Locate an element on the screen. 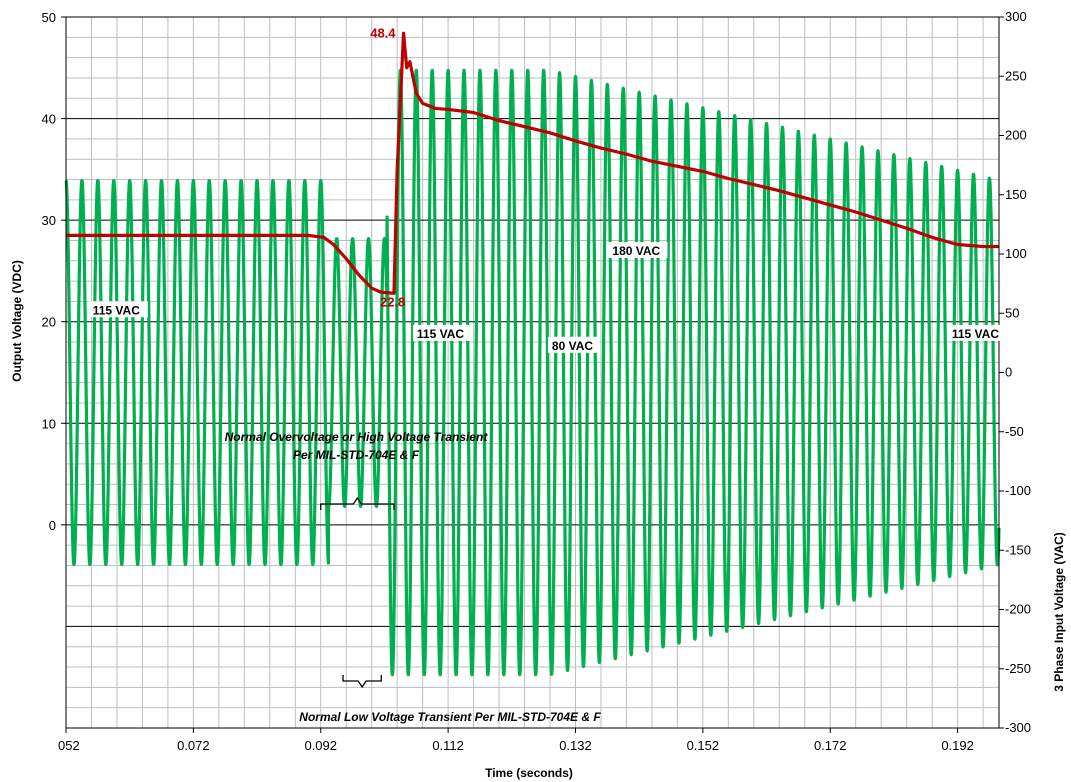  y-right-tick-label: -300 is located at coordinates (1018, 727).